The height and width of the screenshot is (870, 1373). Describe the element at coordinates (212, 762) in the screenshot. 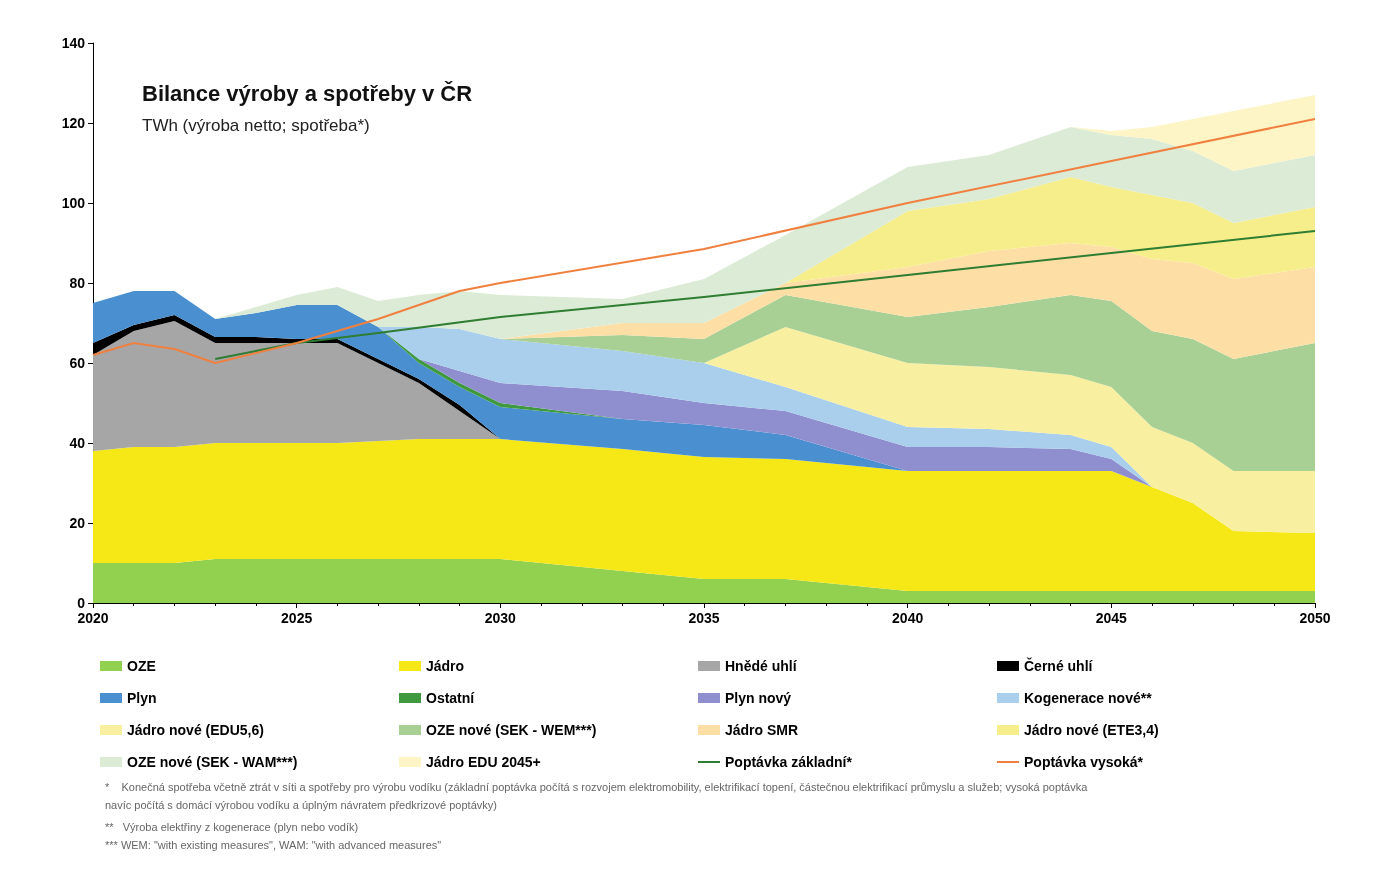

I see `legend-label: OZE nové (SEK - WAM***)` at that location.